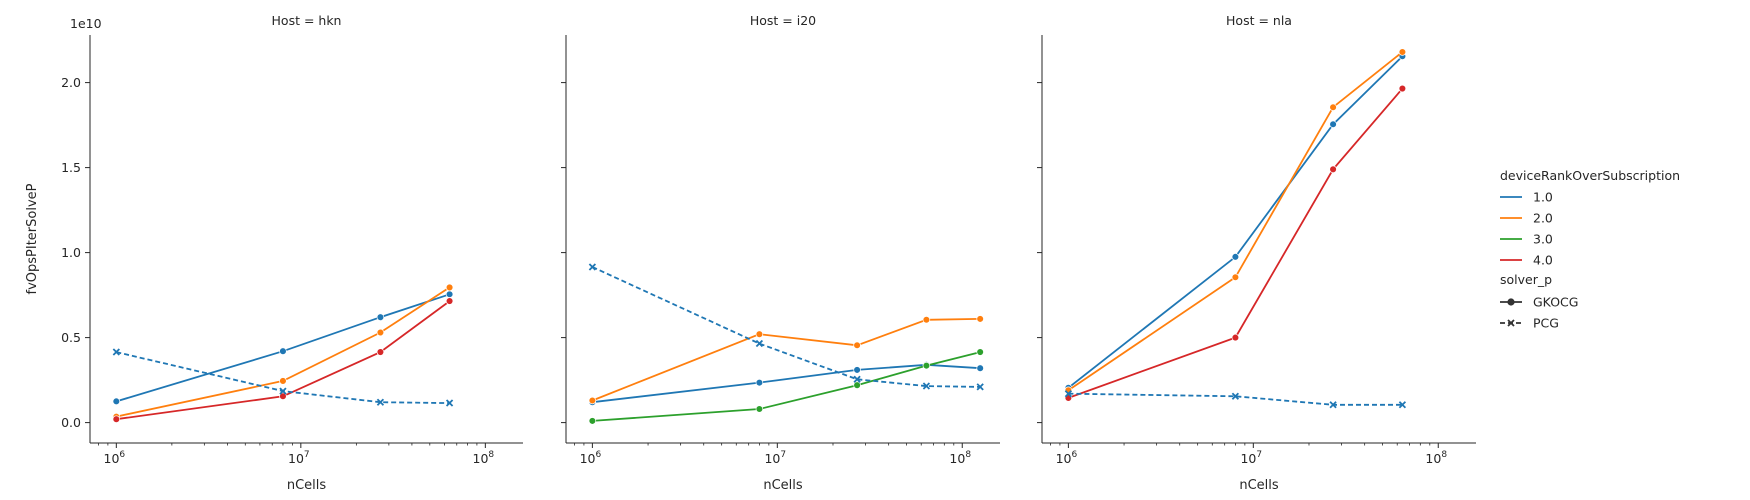  What do you see at coordinates (1526, 197) in the screenshot?
I see `legend-item-rank-1-0: 1.0` at bounding box center [1526, 197].